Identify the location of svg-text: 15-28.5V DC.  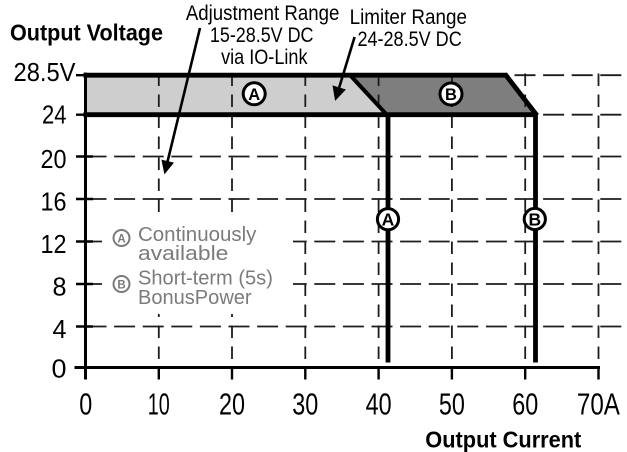
(262, 35).